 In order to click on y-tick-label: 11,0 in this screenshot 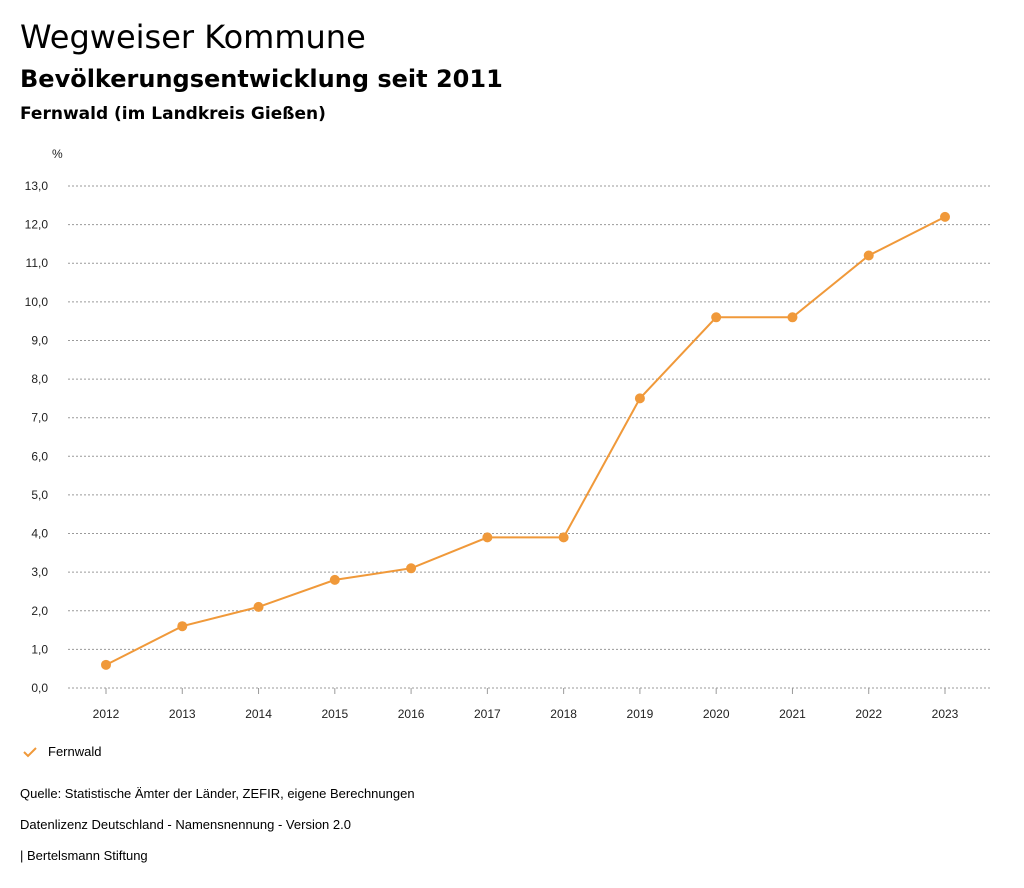, I will do `click(37, 263)`.